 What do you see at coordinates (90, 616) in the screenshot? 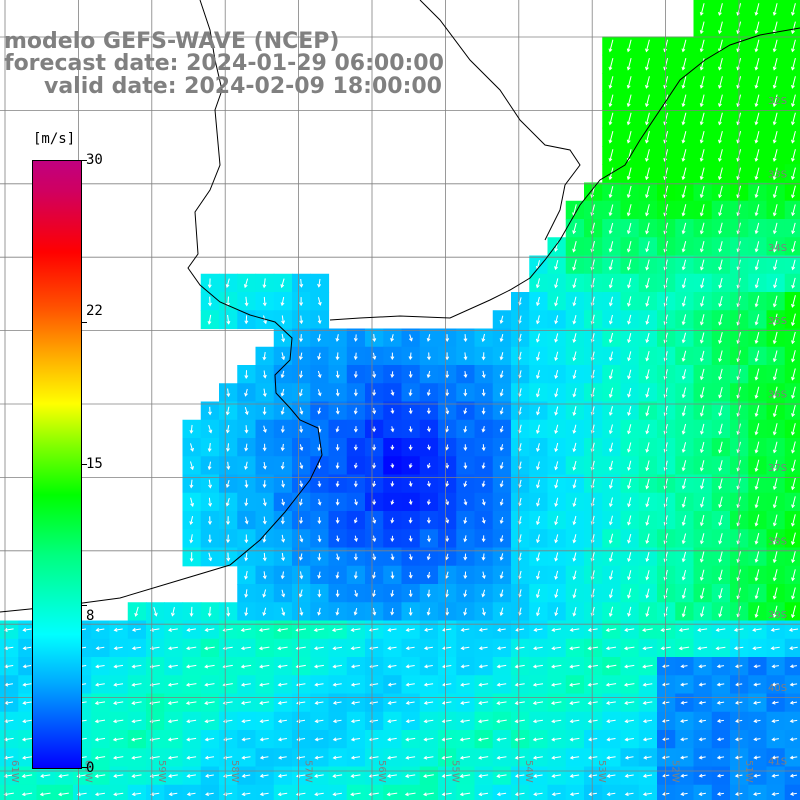
I see `colorbar-tick-8: 8` at bounding box center [90, 616].